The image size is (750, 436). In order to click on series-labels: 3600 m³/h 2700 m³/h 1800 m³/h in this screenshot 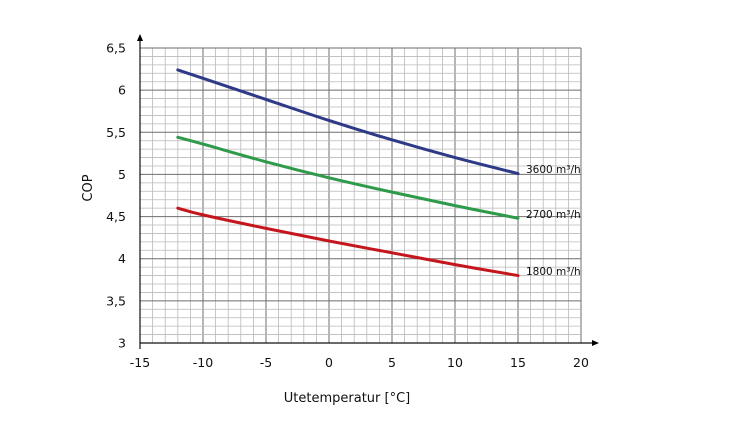, I will do `click(553, 221)`.